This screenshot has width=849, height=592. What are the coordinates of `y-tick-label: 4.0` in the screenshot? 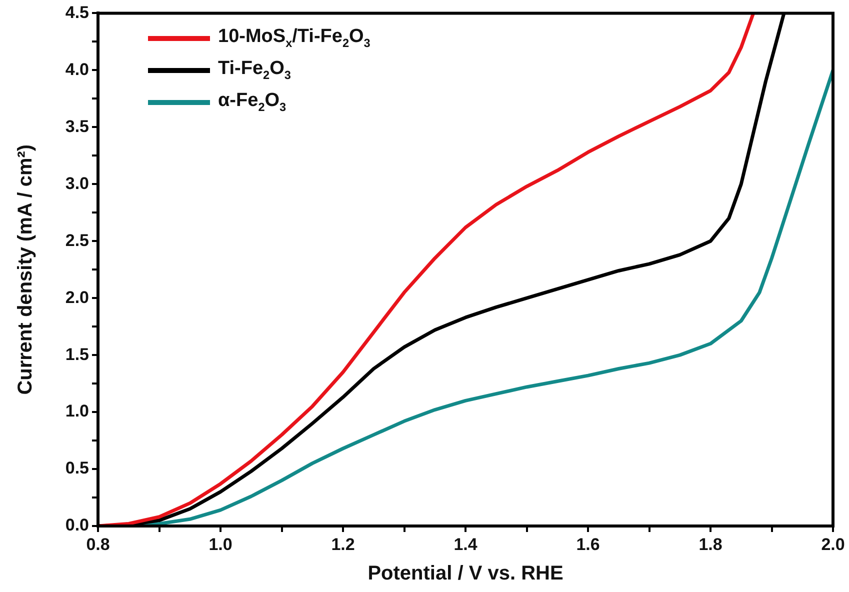 It's located at (77, 69).